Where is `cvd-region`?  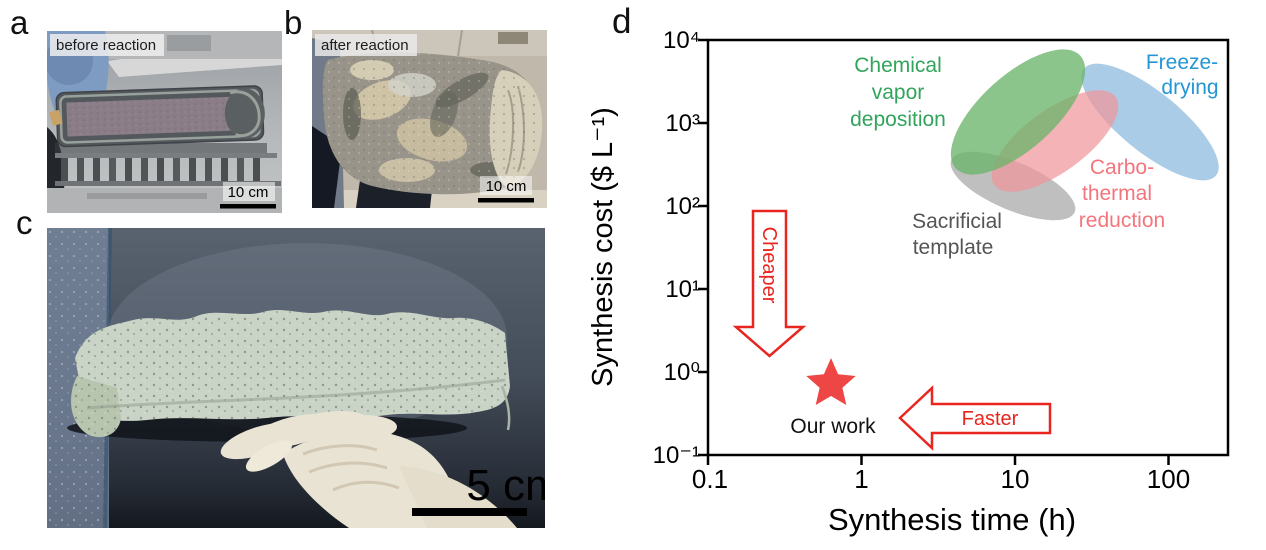
cvd-region is located at coordinates (1018, 112).